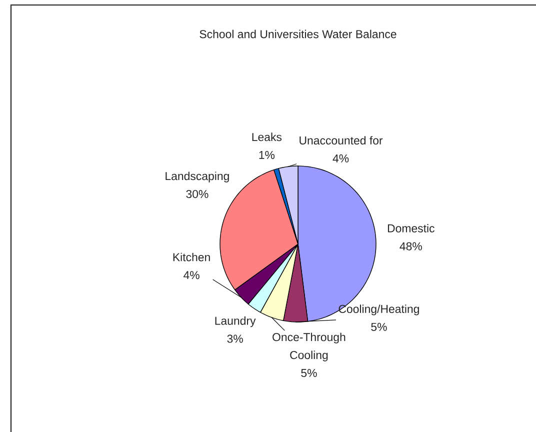  What do you see at coordinates (378, 310) in the screenshot?
I see `slice-label: Cooling/Heating` at bounding box center [378, 310].